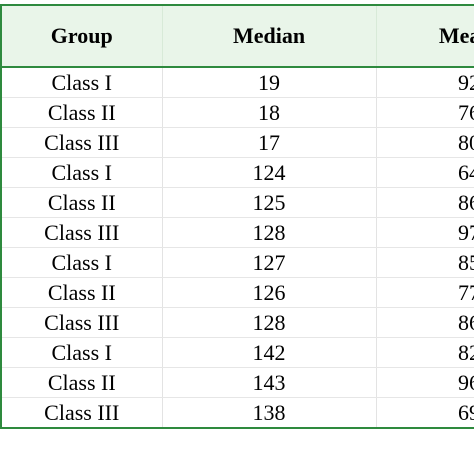 The width and height of the screenshot is (474, 474). I want to click on cell-median: 19, so click(268, 82).